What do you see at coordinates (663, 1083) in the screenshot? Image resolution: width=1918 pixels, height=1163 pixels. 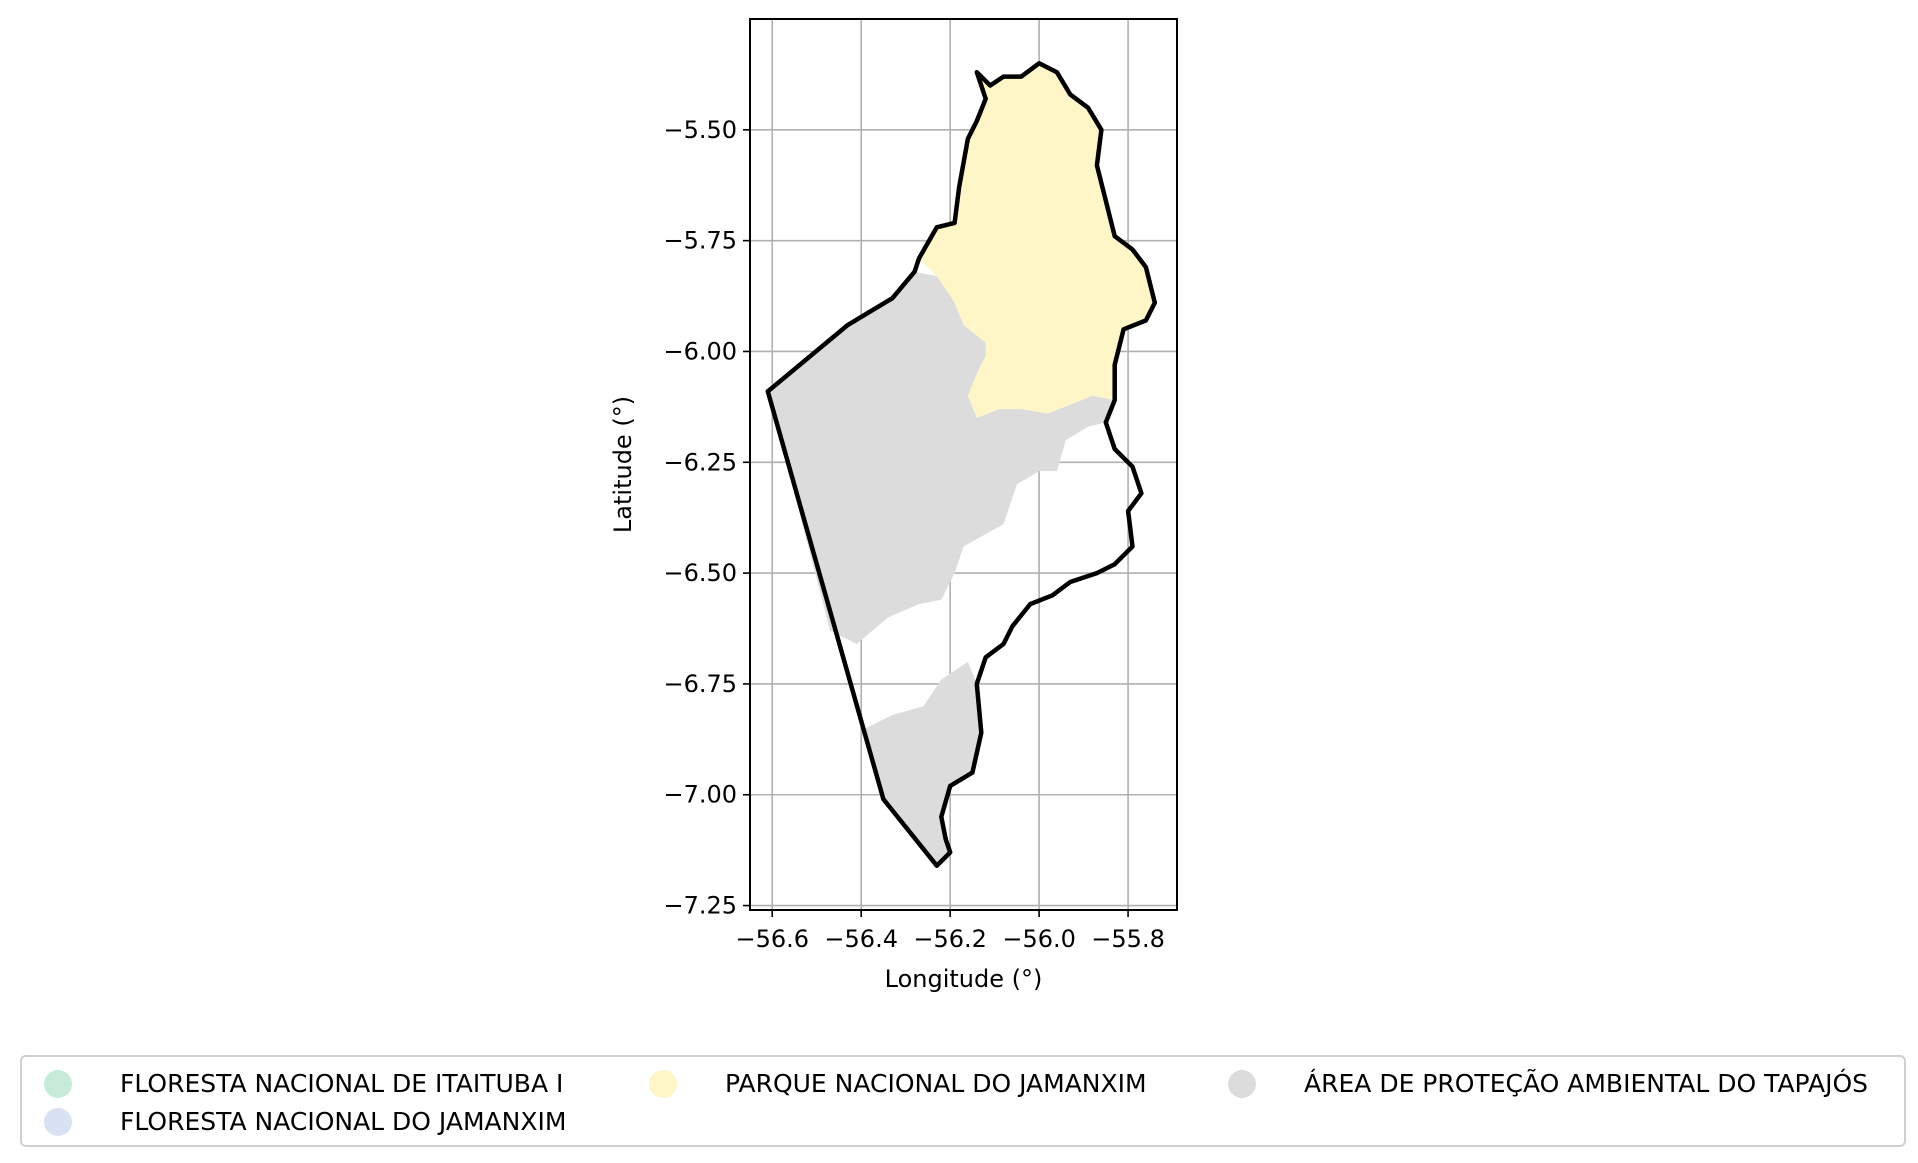 I see `legend-marker-parque-jamanxim` at bounding box center [663, 1083].